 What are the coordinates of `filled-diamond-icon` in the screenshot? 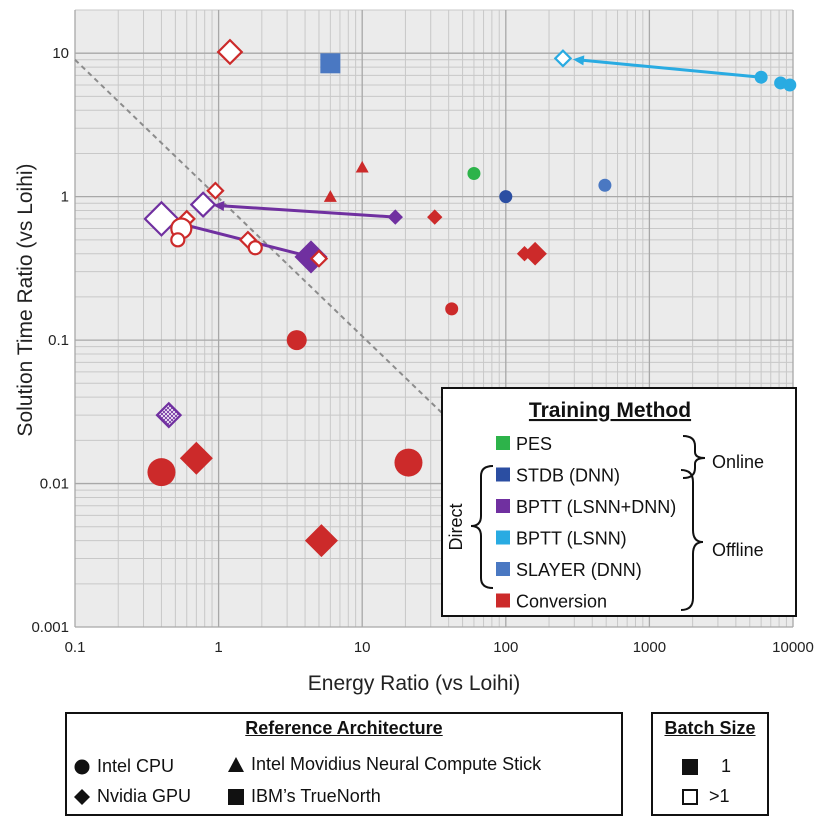 It's located at (82, 796).